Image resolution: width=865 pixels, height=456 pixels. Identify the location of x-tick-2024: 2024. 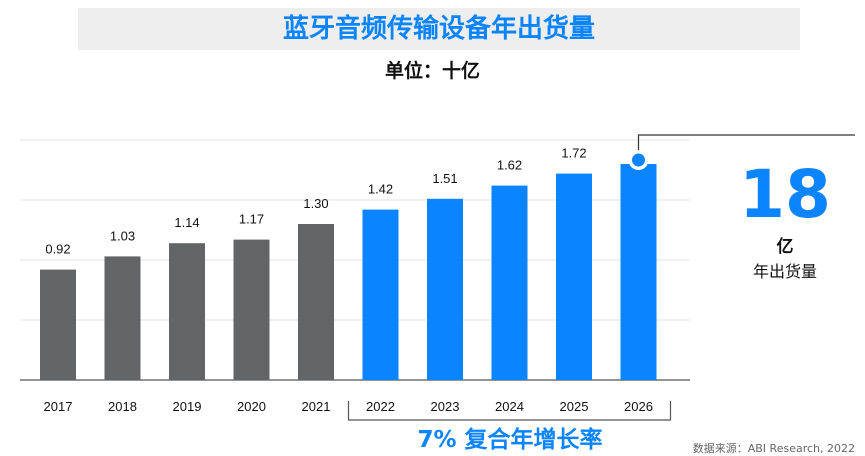
(509, 406).